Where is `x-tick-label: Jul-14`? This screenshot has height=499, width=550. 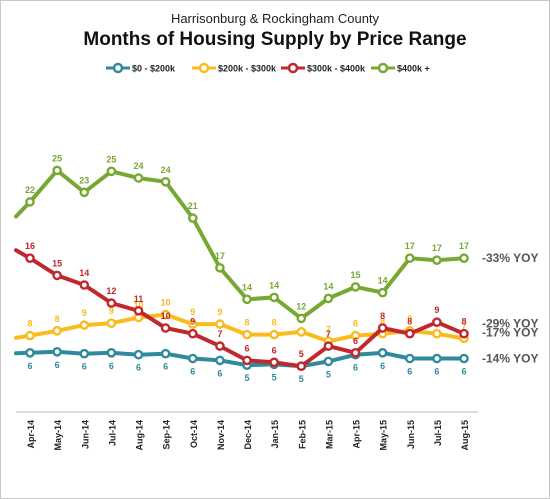 x-tick-label: Jul-14 is located at coordinates (112, 433).